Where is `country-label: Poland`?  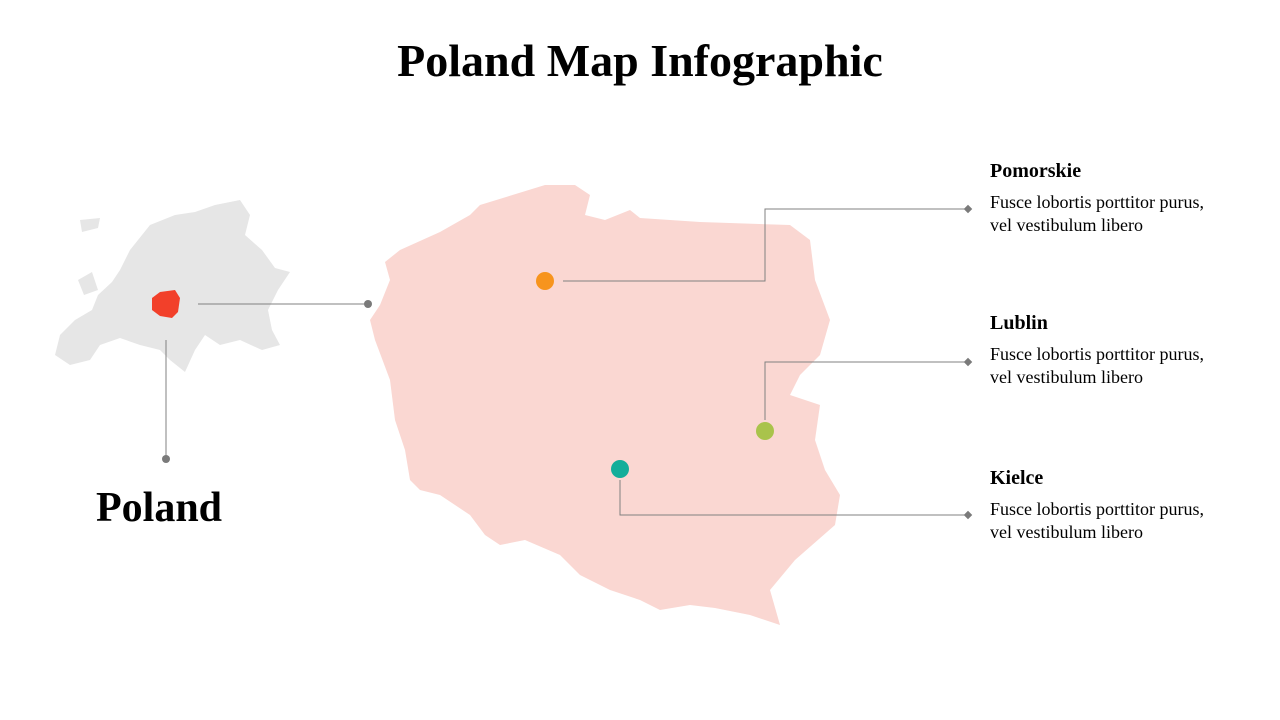
country-label: Poland is located at coordinates (159, 508).